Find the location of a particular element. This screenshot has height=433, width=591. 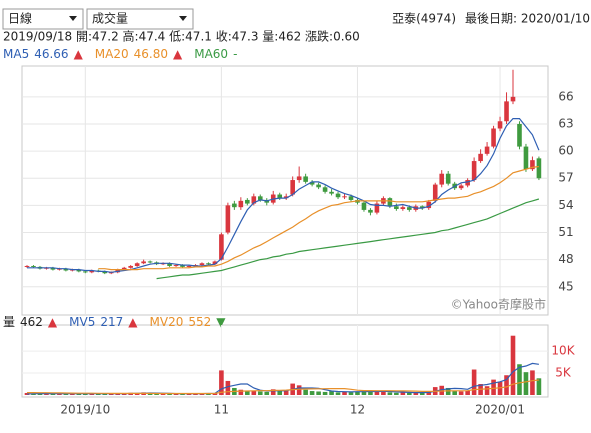

moving-average-line is located at coordinates (348, 239).